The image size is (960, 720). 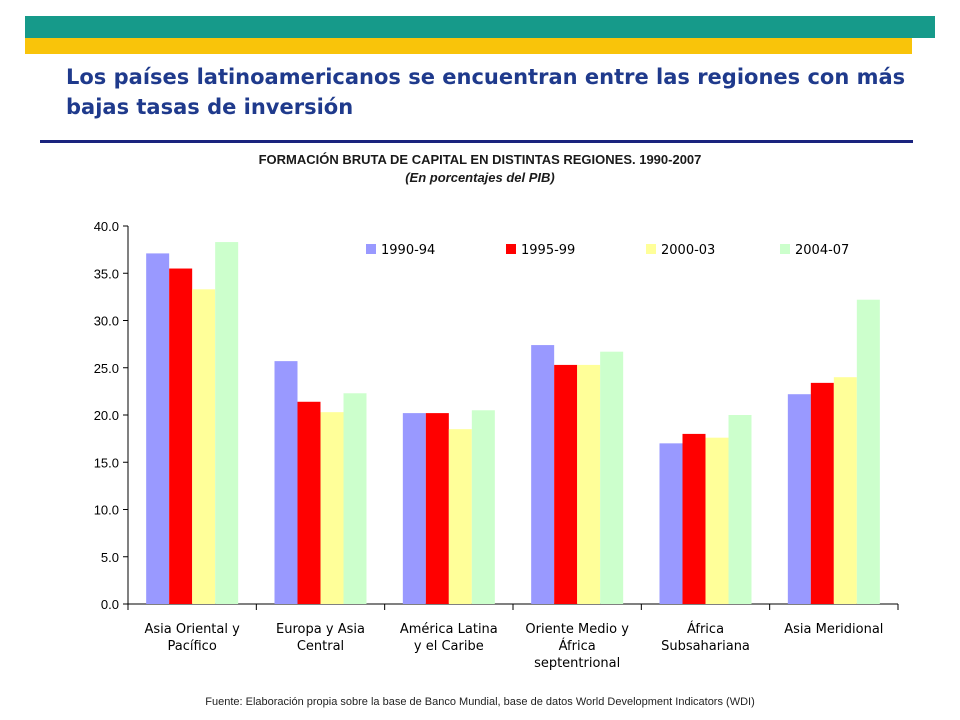 I want to click on y-tick-label: 25.0, so click(x=106, y=368).